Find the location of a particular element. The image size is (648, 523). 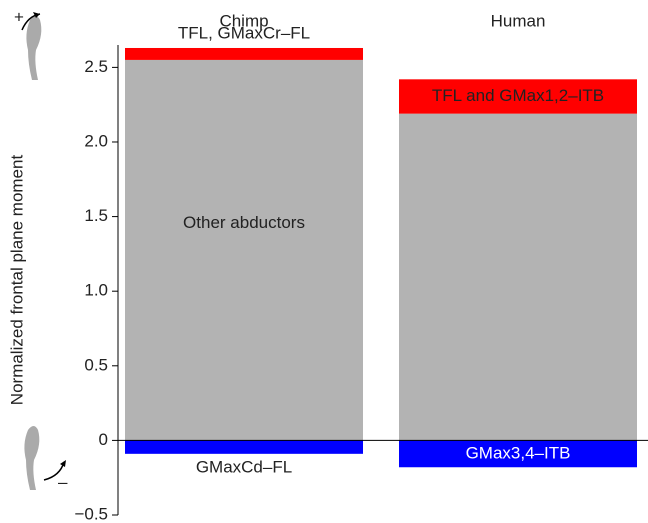

segment-label: GMax3,4–ITB is located at coordinates (518, 452).